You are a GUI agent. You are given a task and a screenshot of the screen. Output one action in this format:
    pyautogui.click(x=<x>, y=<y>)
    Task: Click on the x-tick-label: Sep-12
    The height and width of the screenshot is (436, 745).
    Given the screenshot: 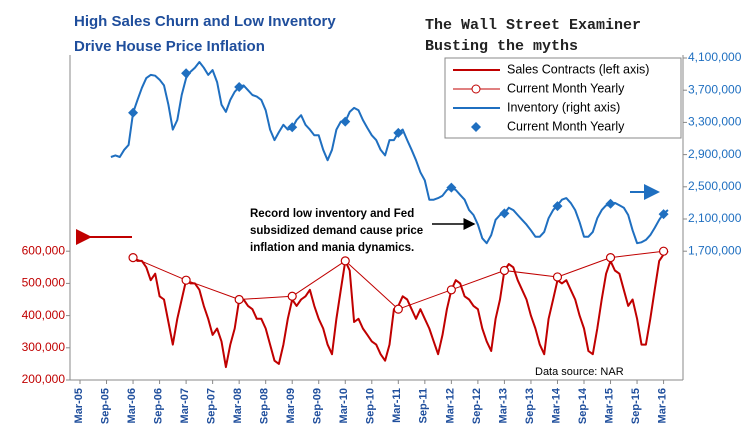 What is the action you would take?
    pyautogui.click(x=477, y=406)
    